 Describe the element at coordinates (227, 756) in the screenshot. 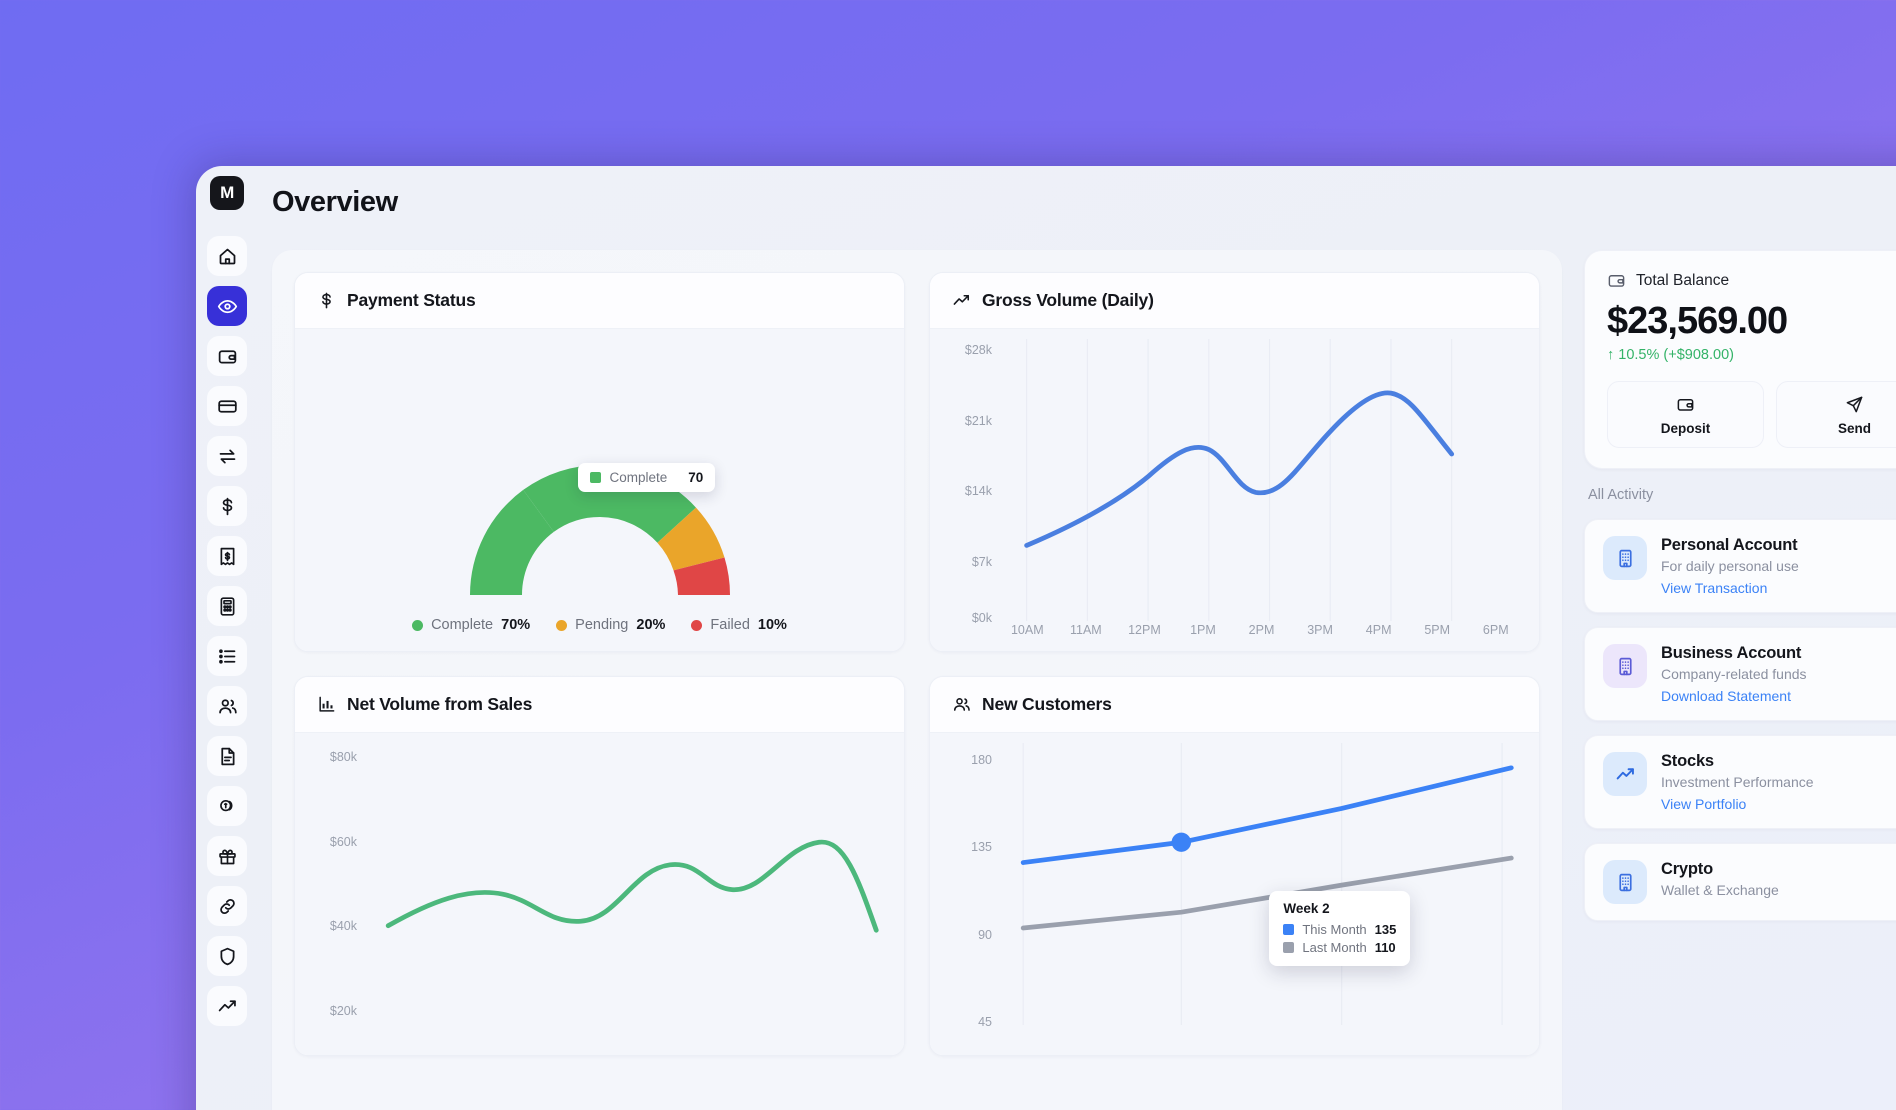

I see `sidebar-item-documents` at that location.